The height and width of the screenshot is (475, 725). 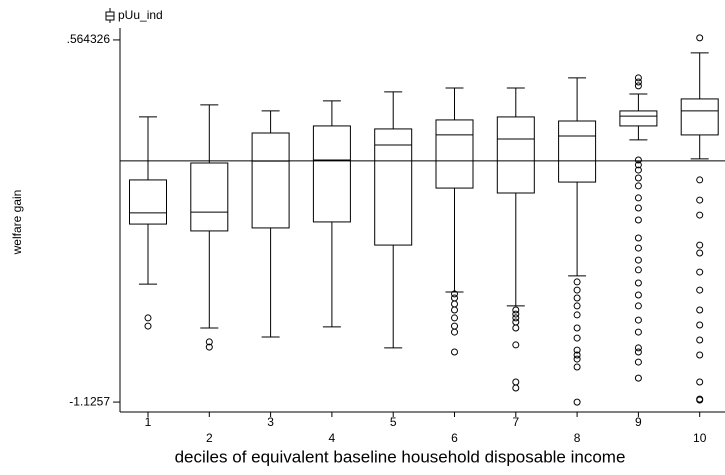 What do you see at coordinates (332, 438) in the screenshot?
I see `x-tick-label: 4` at bounding box center [332, 438].